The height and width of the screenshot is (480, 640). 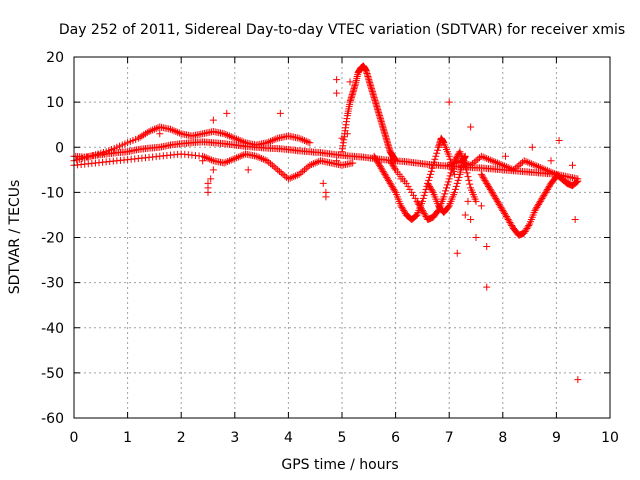 I want to click on x-tick-label: 0, so click(x=74, y=438).